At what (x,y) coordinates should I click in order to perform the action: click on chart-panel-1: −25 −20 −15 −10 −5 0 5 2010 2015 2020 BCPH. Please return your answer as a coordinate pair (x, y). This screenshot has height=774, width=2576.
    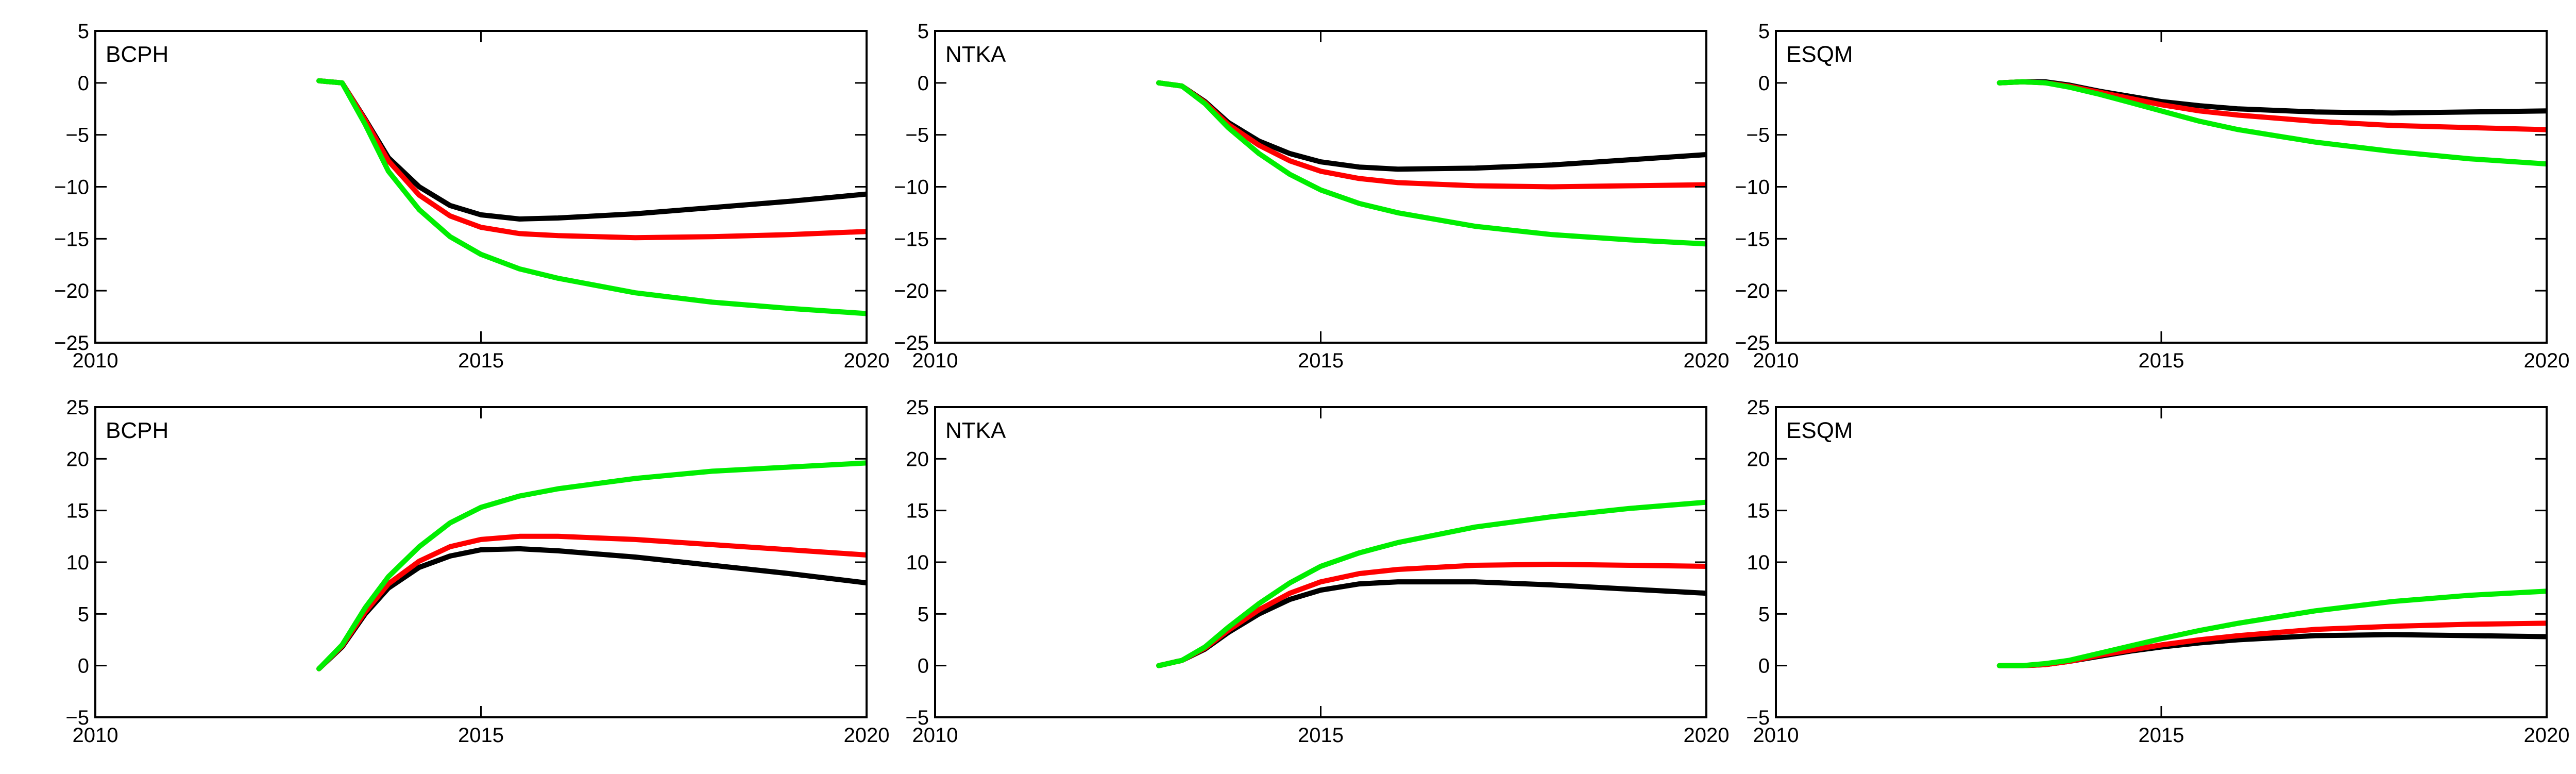
    Looking at the image, I should click on (471, 196).